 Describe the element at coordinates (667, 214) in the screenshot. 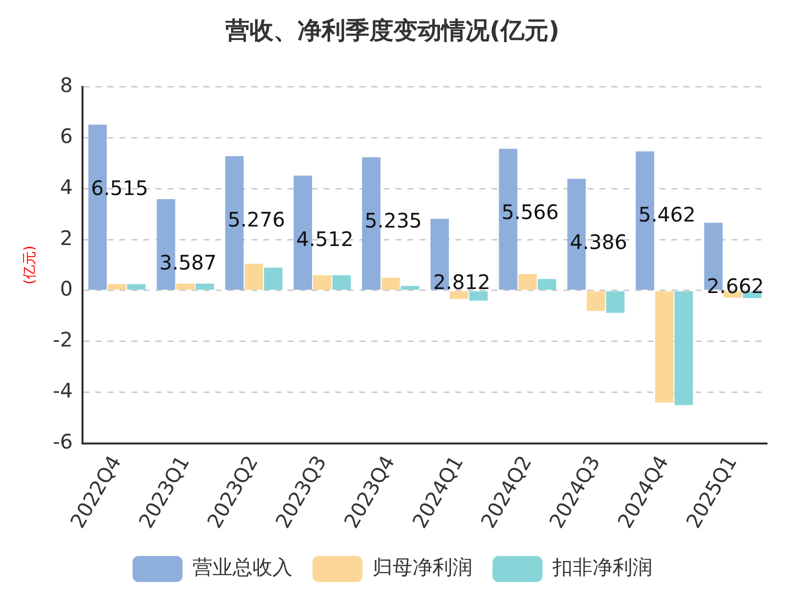

I see `data-label: 5.462` at that location.